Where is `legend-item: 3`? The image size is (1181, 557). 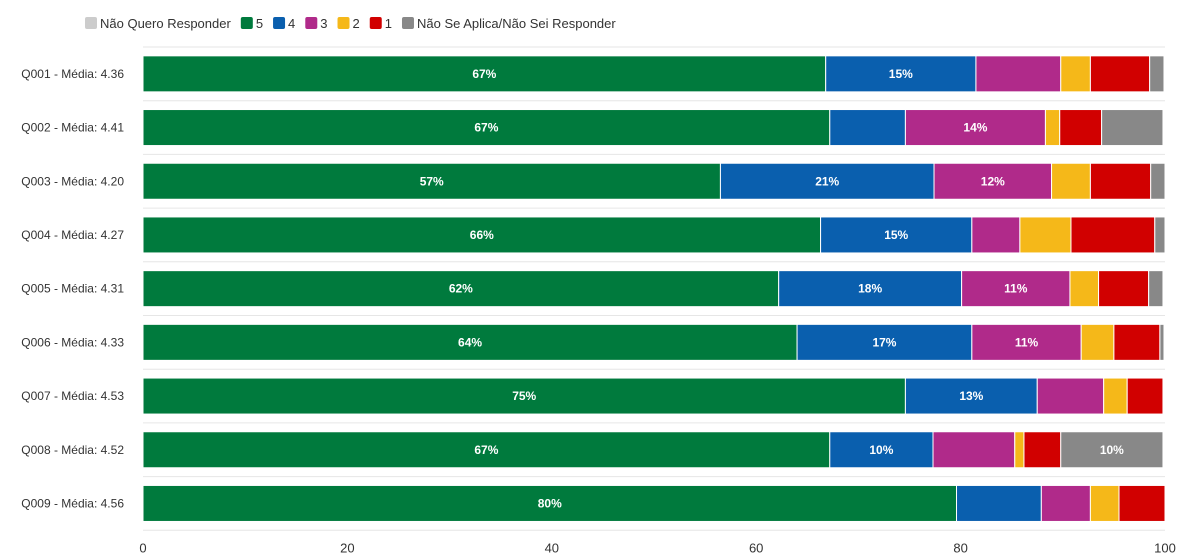
legend-item: 3 is located at coordinates (316, 23).